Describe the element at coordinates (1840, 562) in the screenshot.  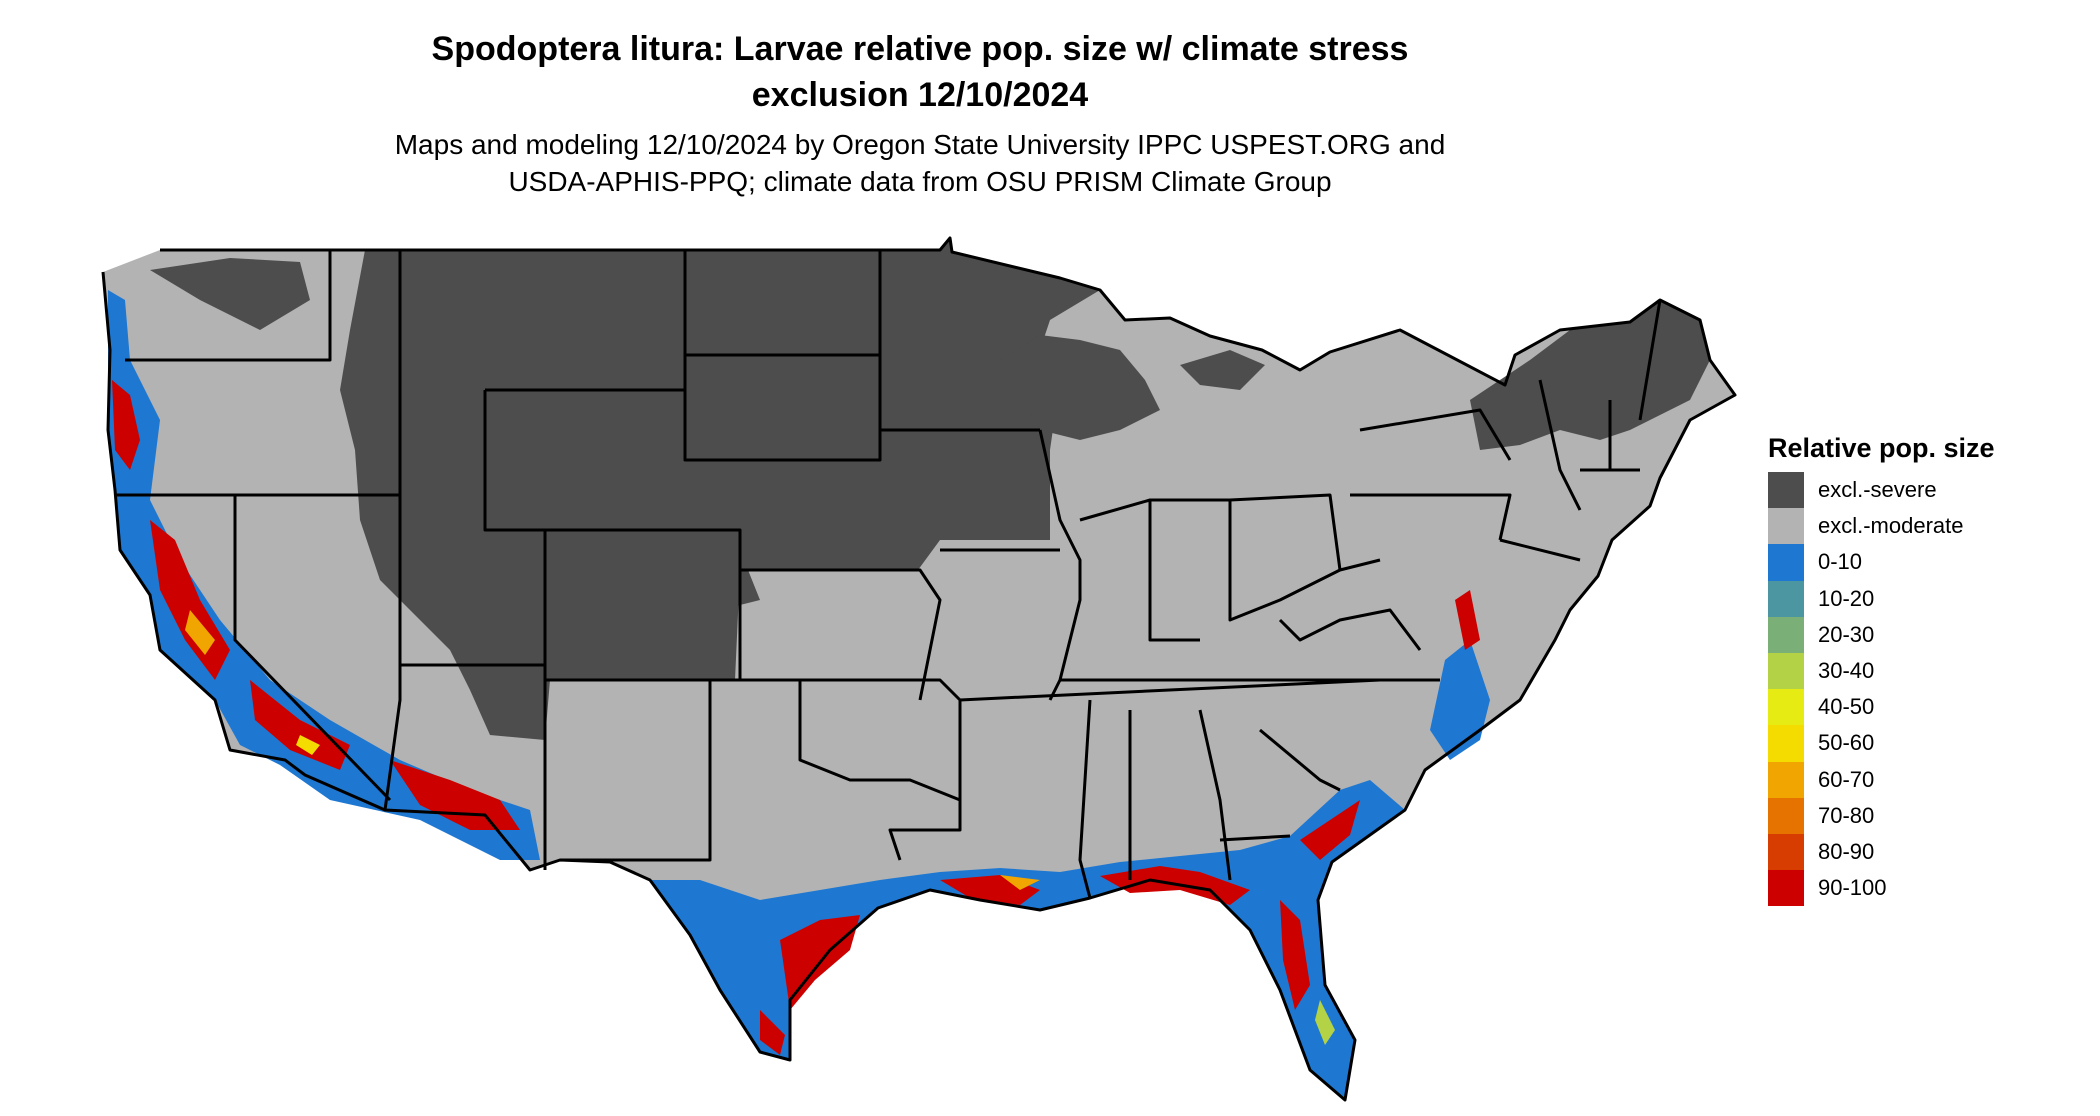
I see `legend-label: 0-10` at that location.